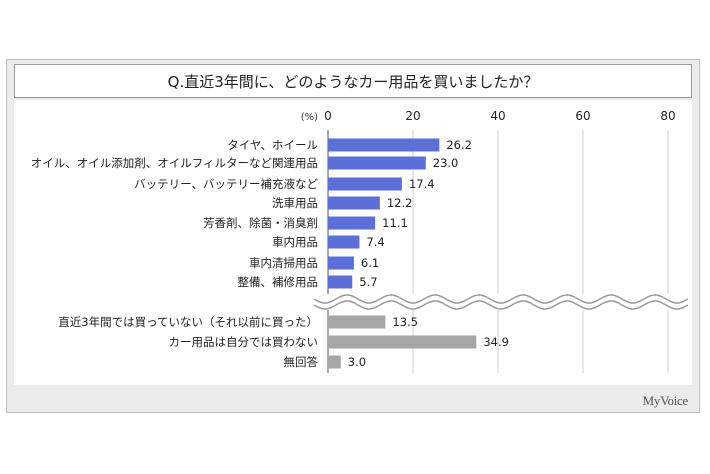 This screenshot has height=474, width=710. I want to click on category-label: カー用品は自分では買わない, so click(244, 342).